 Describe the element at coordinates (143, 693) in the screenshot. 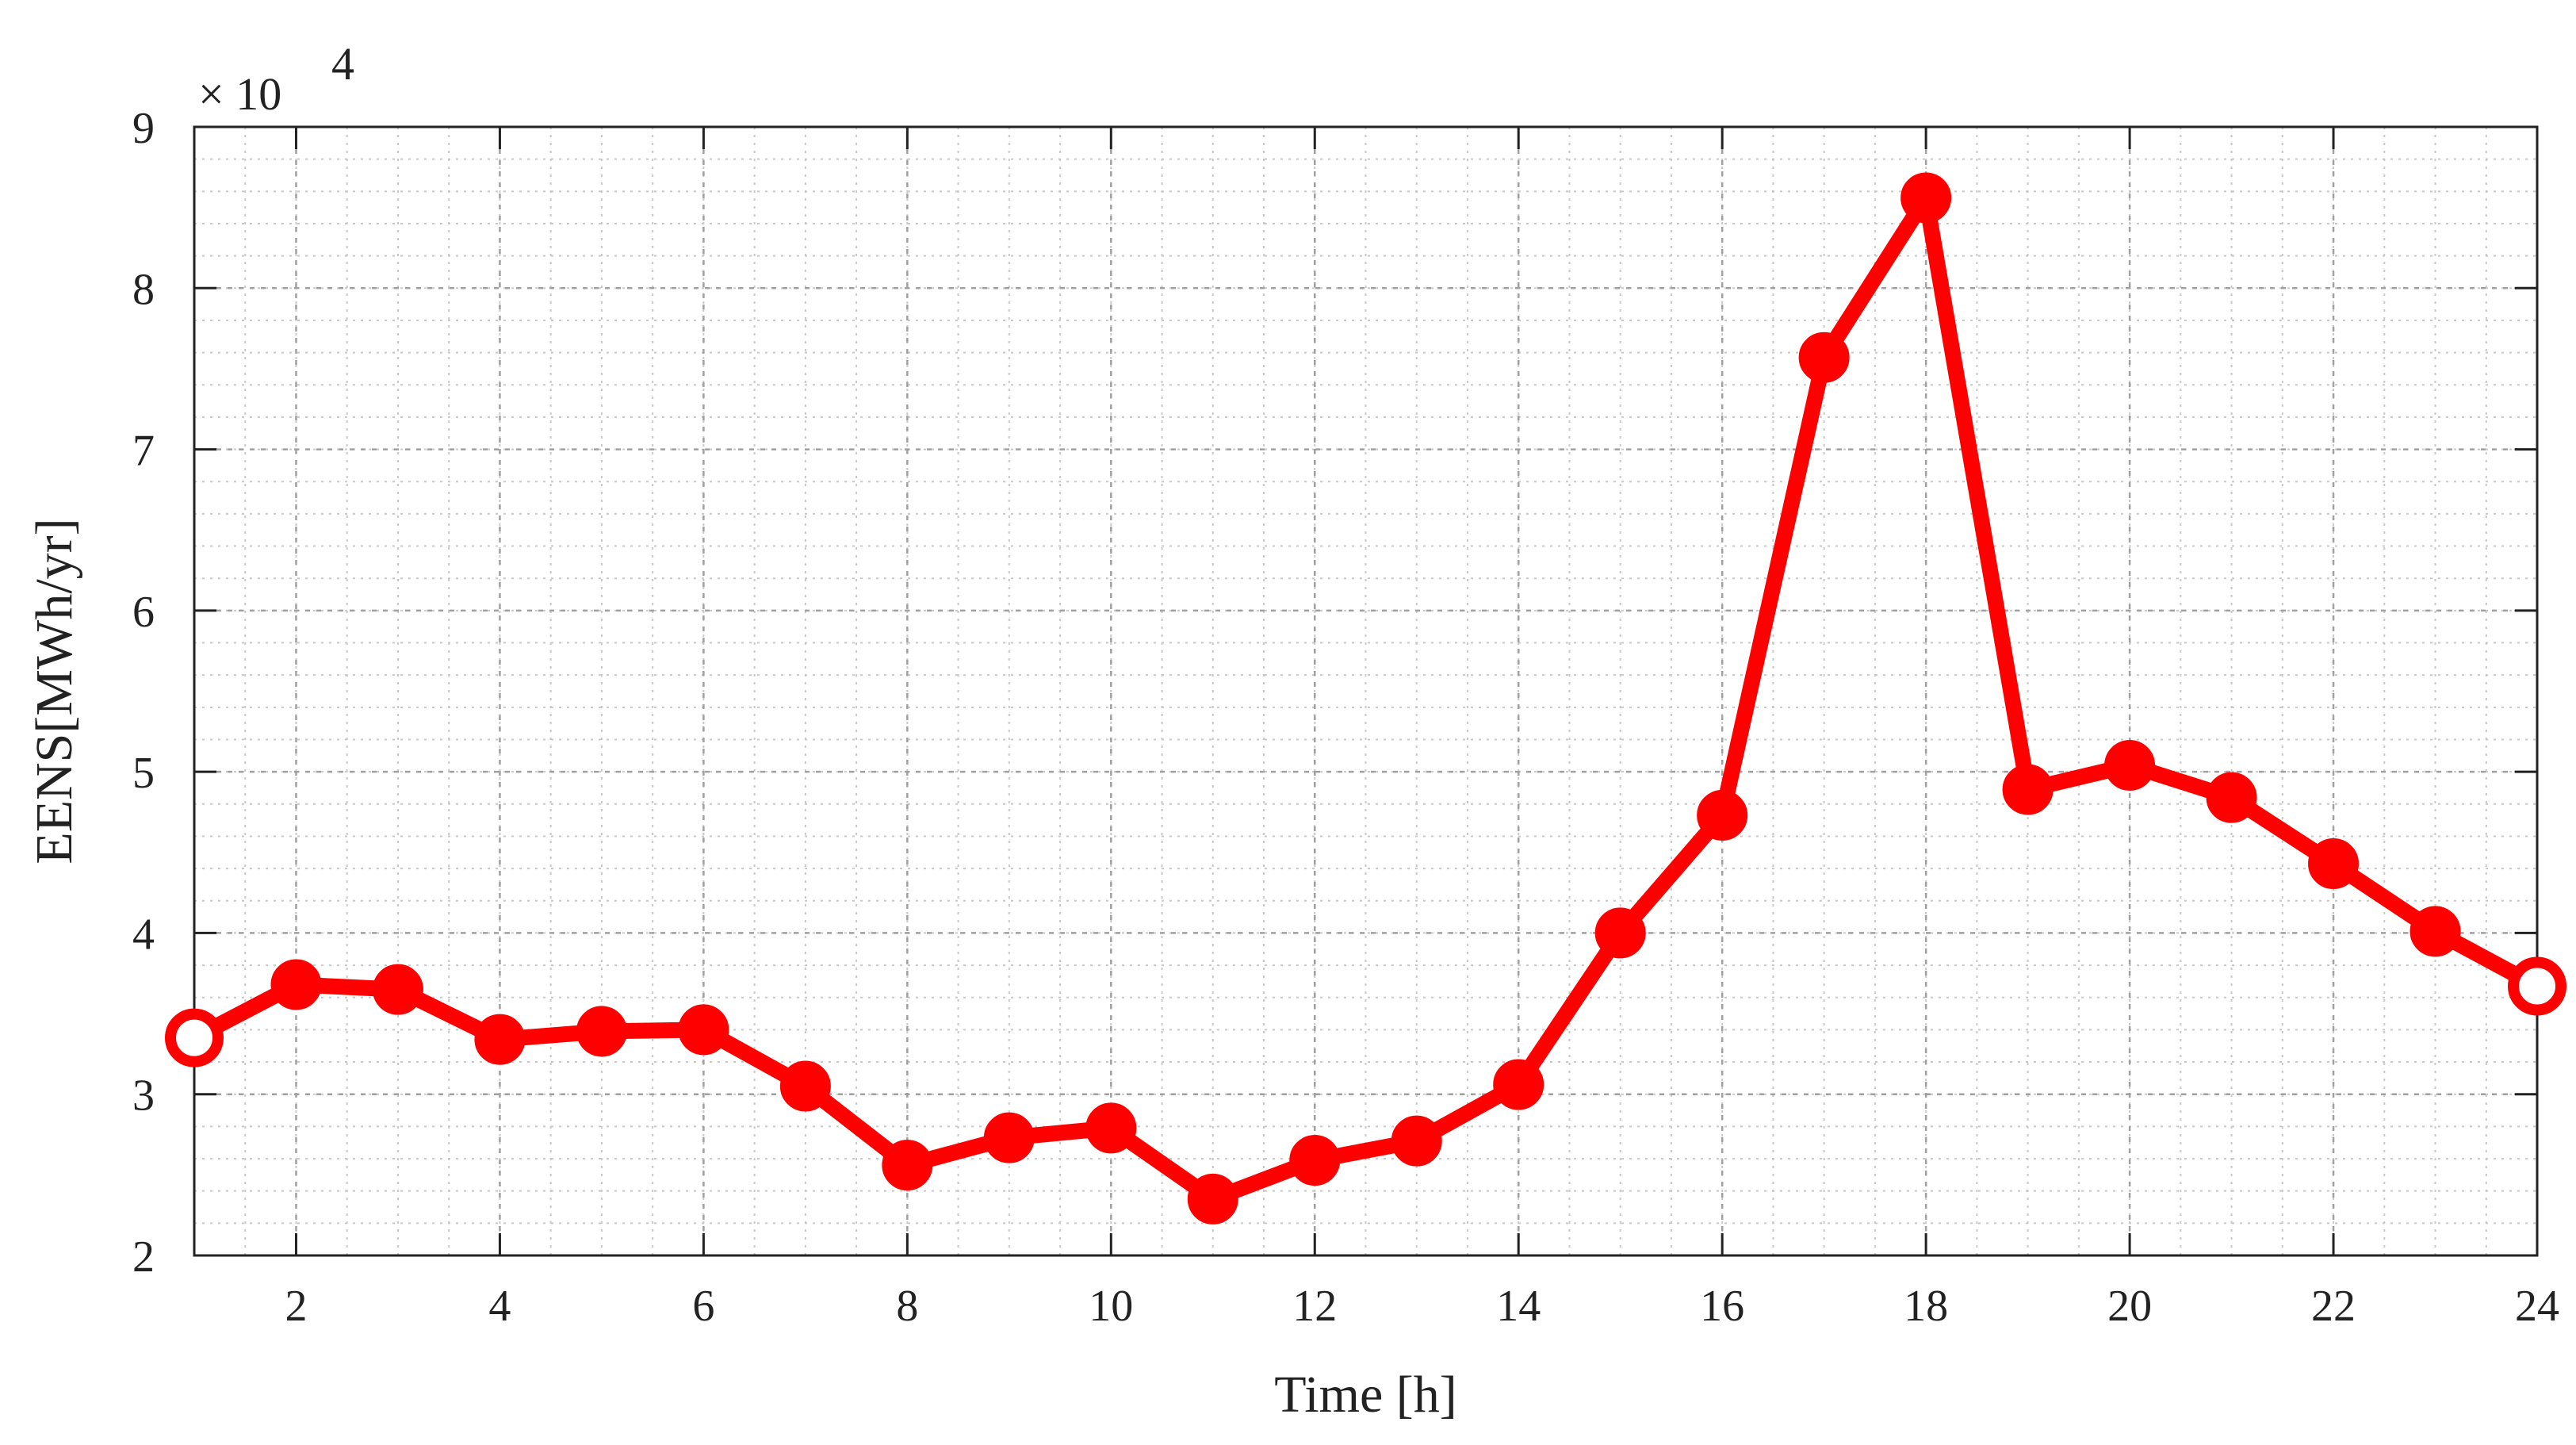

I see `y-tick-labels: 2 3 4 5 6 7 8 9` at that location.